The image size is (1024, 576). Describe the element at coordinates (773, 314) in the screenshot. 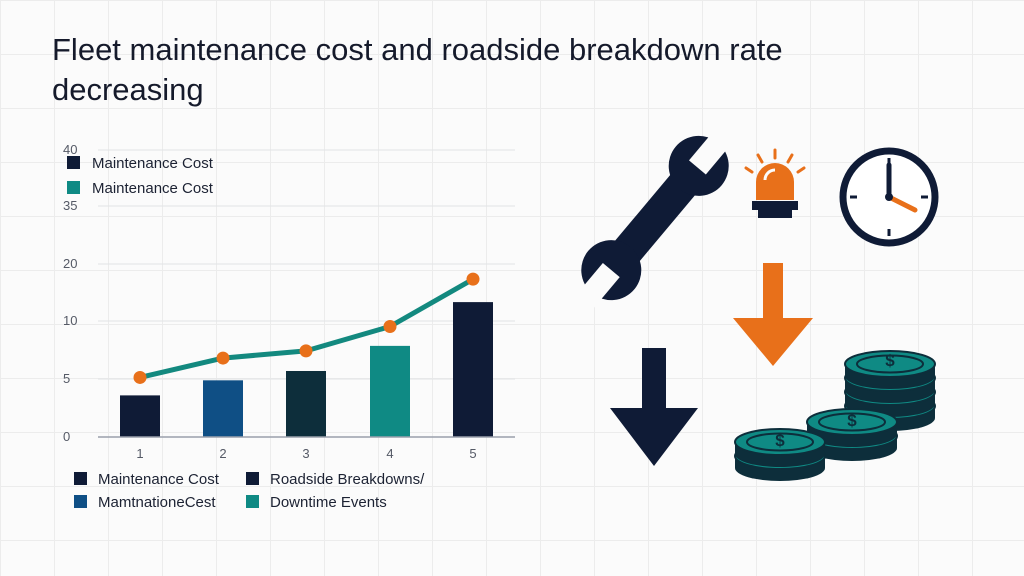

I see `down-arrow-orange-icon` at that location.